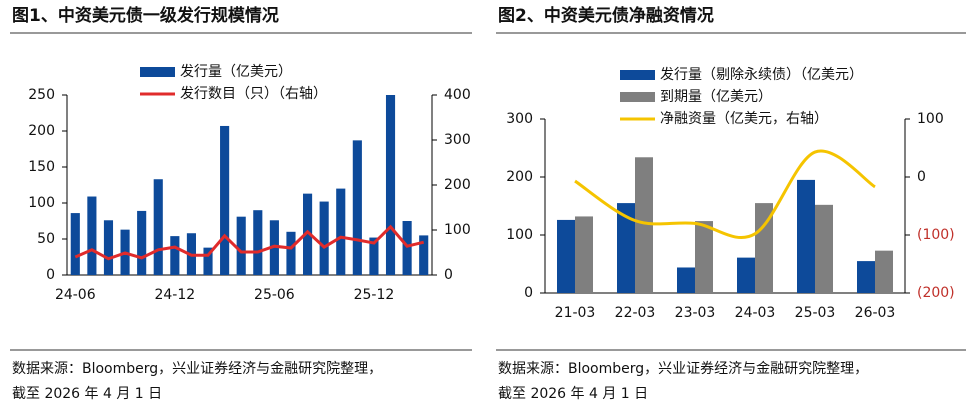  I want to click on legend-label: 净融资量（亿美元，右轴）, so click(744, 119).